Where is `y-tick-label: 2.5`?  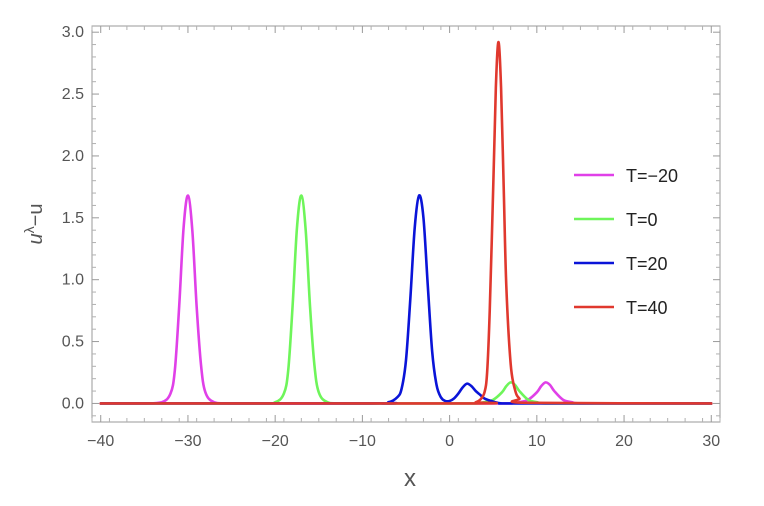 y-tick-label: 2.5 is located at coordinates (73, 94).